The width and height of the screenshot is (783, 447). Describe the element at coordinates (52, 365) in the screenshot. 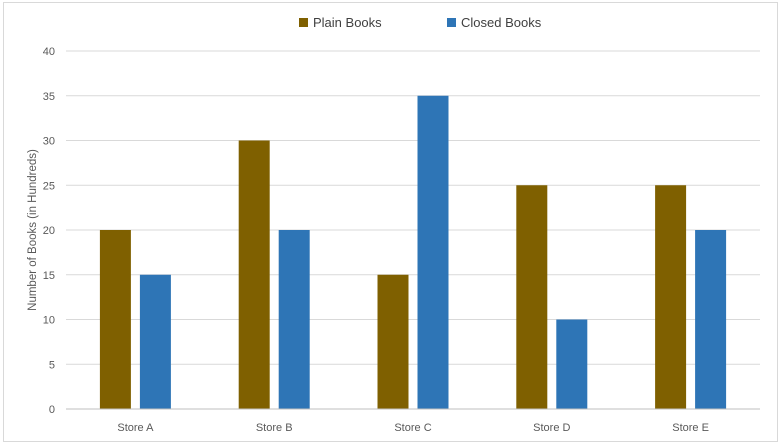

I see `y-tick-label: 5` at that location.